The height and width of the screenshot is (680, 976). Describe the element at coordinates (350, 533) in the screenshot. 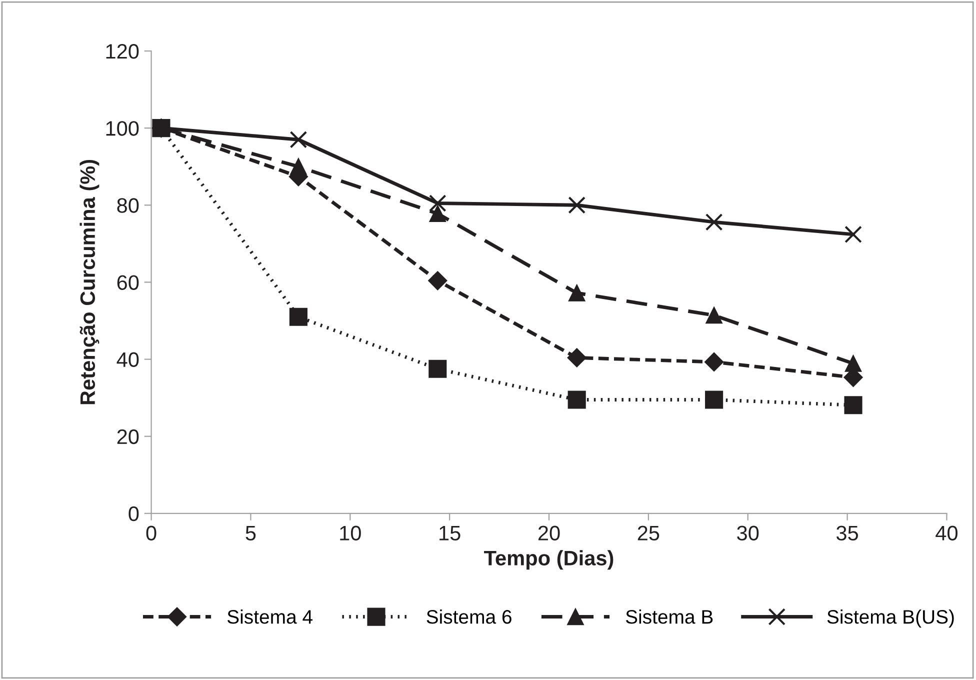

I see `x-tick-label: 10` at that location.